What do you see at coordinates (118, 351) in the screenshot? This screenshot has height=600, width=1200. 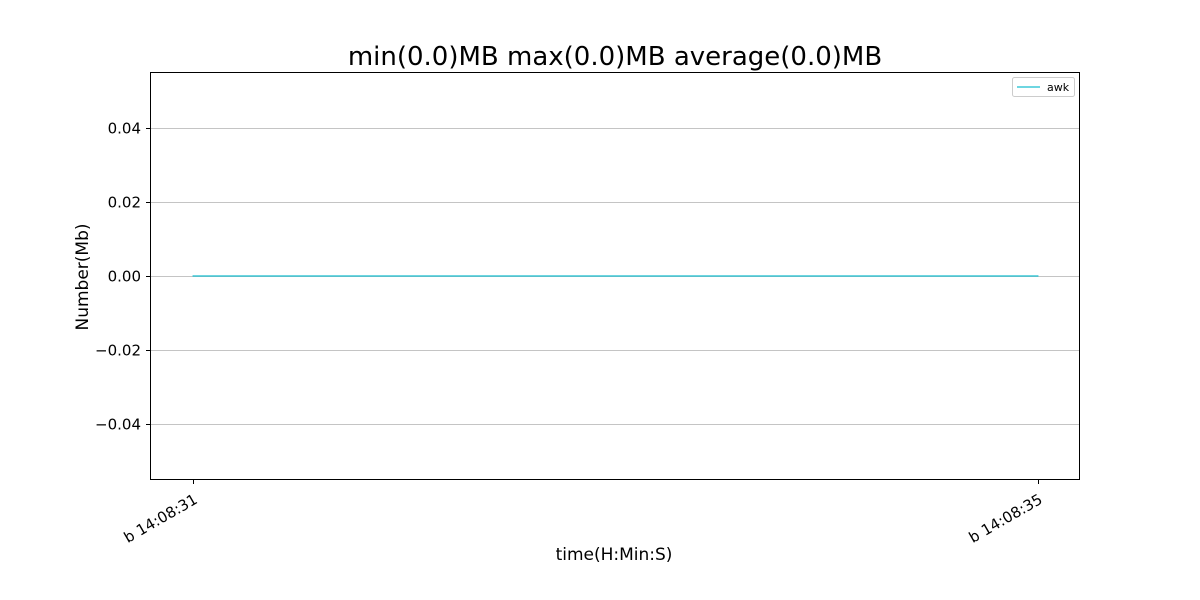 I see `y-tick-label: −0.02` at bounding box center [118, 351].